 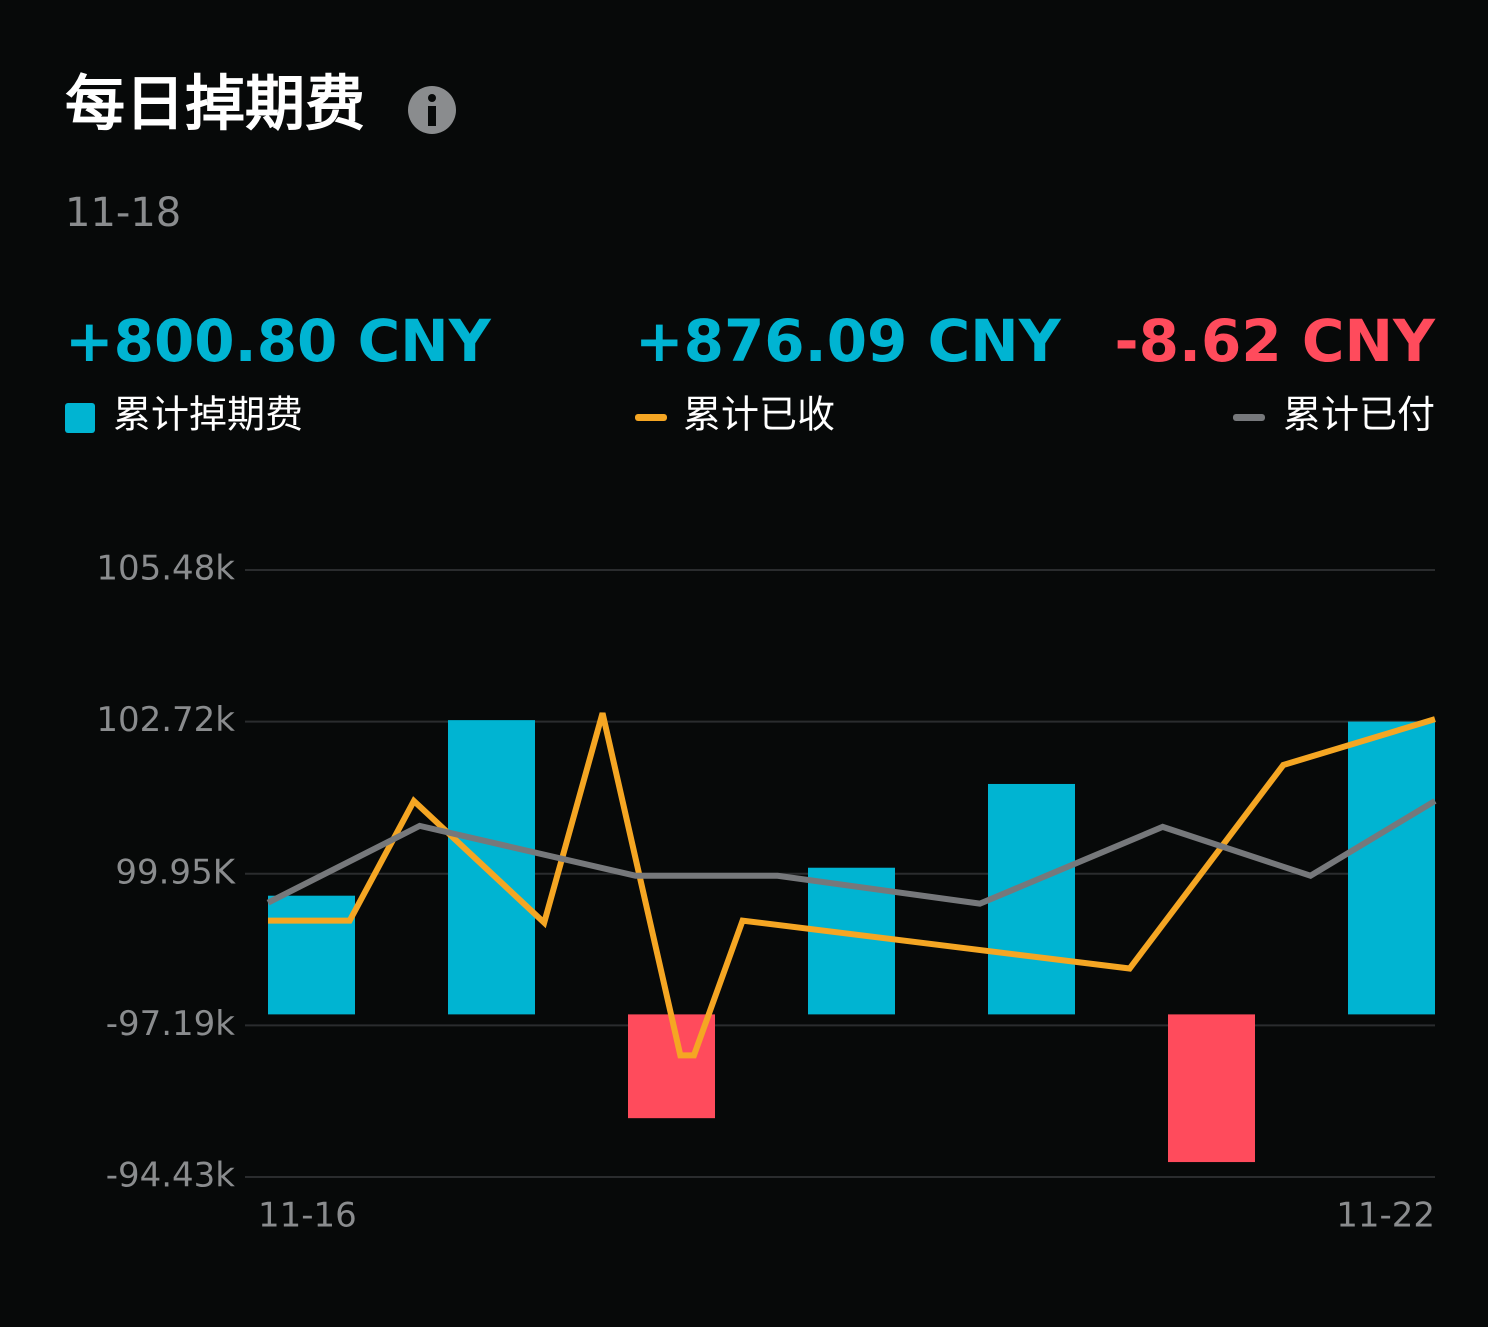 What do you see at coordinates (1385, 1216) in the screenshot?
I see `x-tick-label: 11-22` at bounding box center [1385, 1216].